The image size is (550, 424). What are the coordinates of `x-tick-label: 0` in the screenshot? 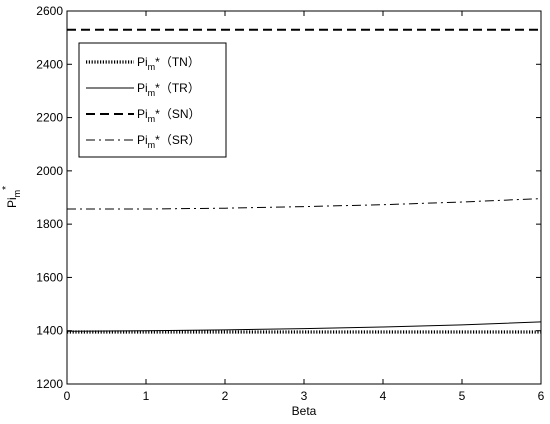 It's located at (67, 396).